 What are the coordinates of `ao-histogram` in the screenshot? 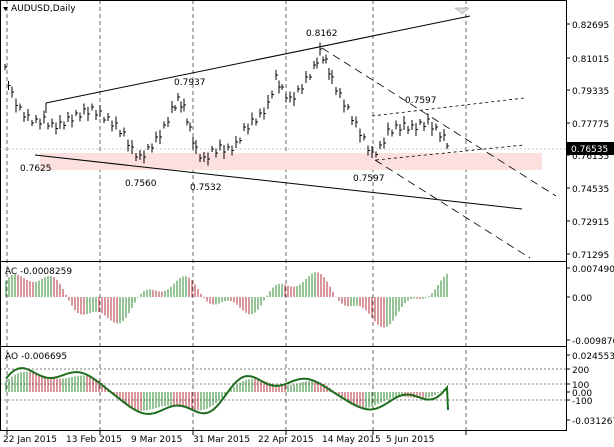 It's located at (226, 391).